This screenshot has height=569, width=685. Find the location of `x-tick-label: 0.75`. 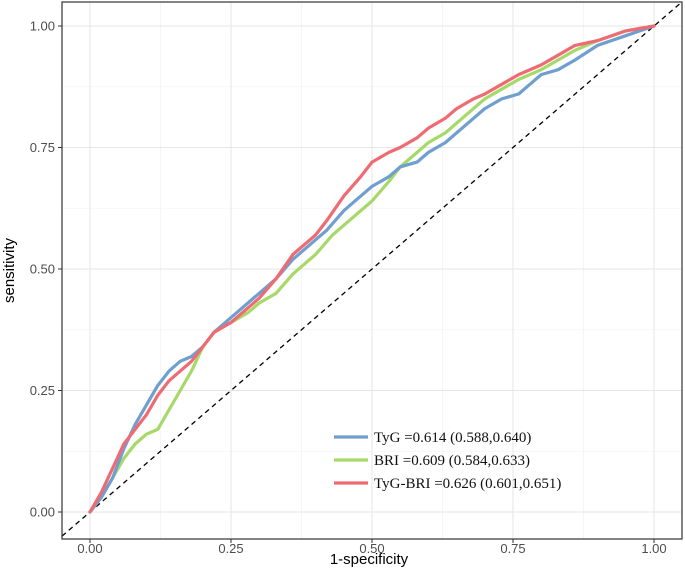

x-tick-label: 0.75 is located at coordinates (512, 548).